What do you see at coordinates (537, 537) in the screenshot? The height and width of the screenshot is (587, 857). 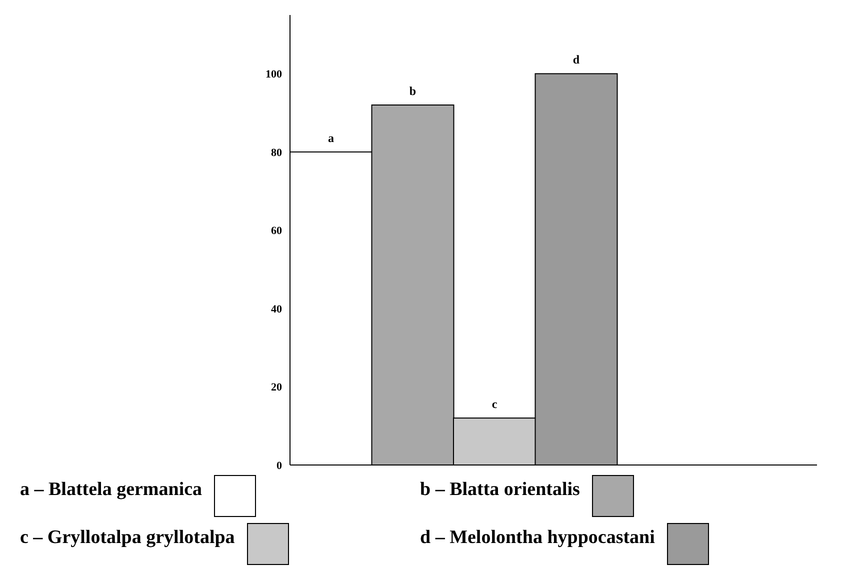 I see `legend-label: d – Melolontha hyppocastani` at bounding box center [537, 537].